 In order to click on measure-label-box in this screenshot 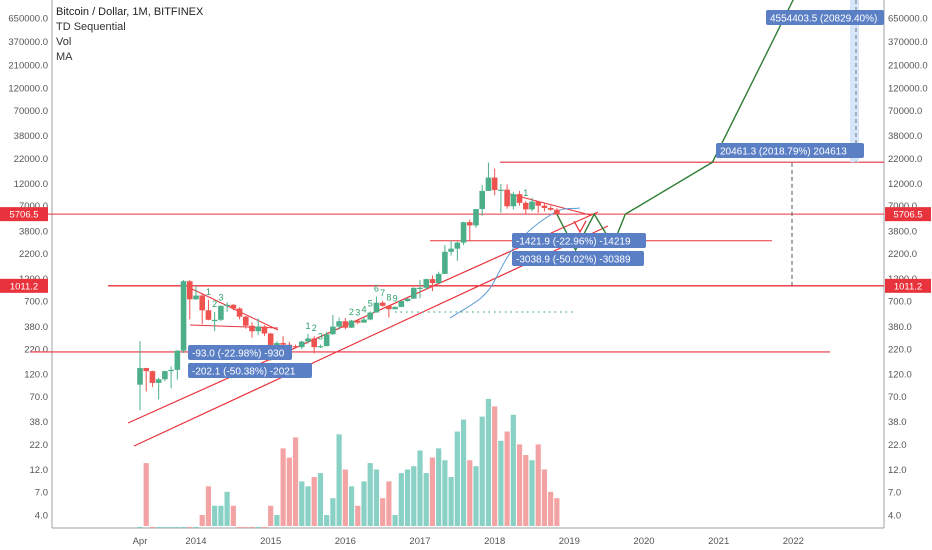, I will do `click(250, 370)`.